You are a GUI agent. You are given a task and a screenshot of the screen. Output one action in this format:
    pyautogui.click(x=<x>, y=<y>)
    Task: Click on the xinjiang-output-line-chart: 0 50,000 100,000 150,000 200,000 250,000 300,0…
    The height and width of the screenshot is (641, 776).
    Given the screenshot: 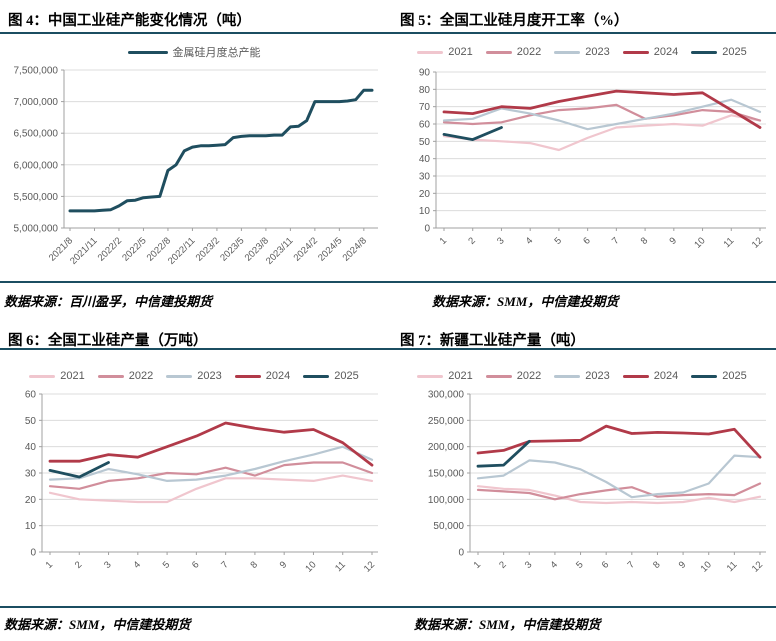 What is the action you would take?
    pyautogui.click(x=597, y=482)
    